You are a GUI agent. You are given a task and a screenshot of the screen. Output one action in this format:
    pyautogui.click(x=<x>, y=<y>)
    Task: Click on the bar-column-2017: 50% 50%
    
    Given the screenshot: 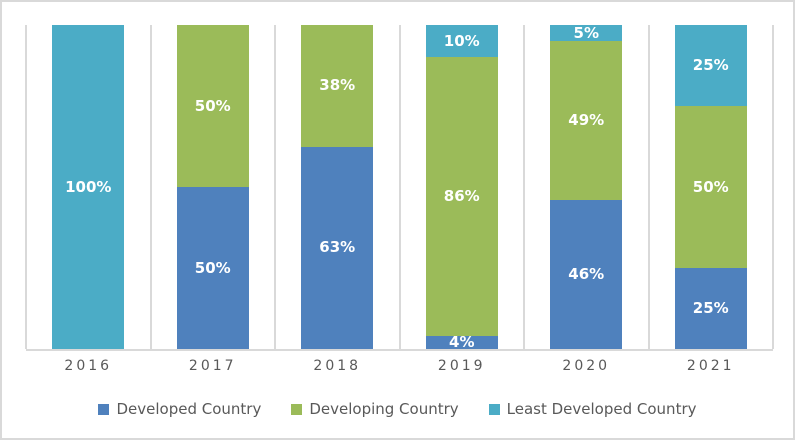 What is the action you would take?
    pyautogui.click(x=212, y=187)
    